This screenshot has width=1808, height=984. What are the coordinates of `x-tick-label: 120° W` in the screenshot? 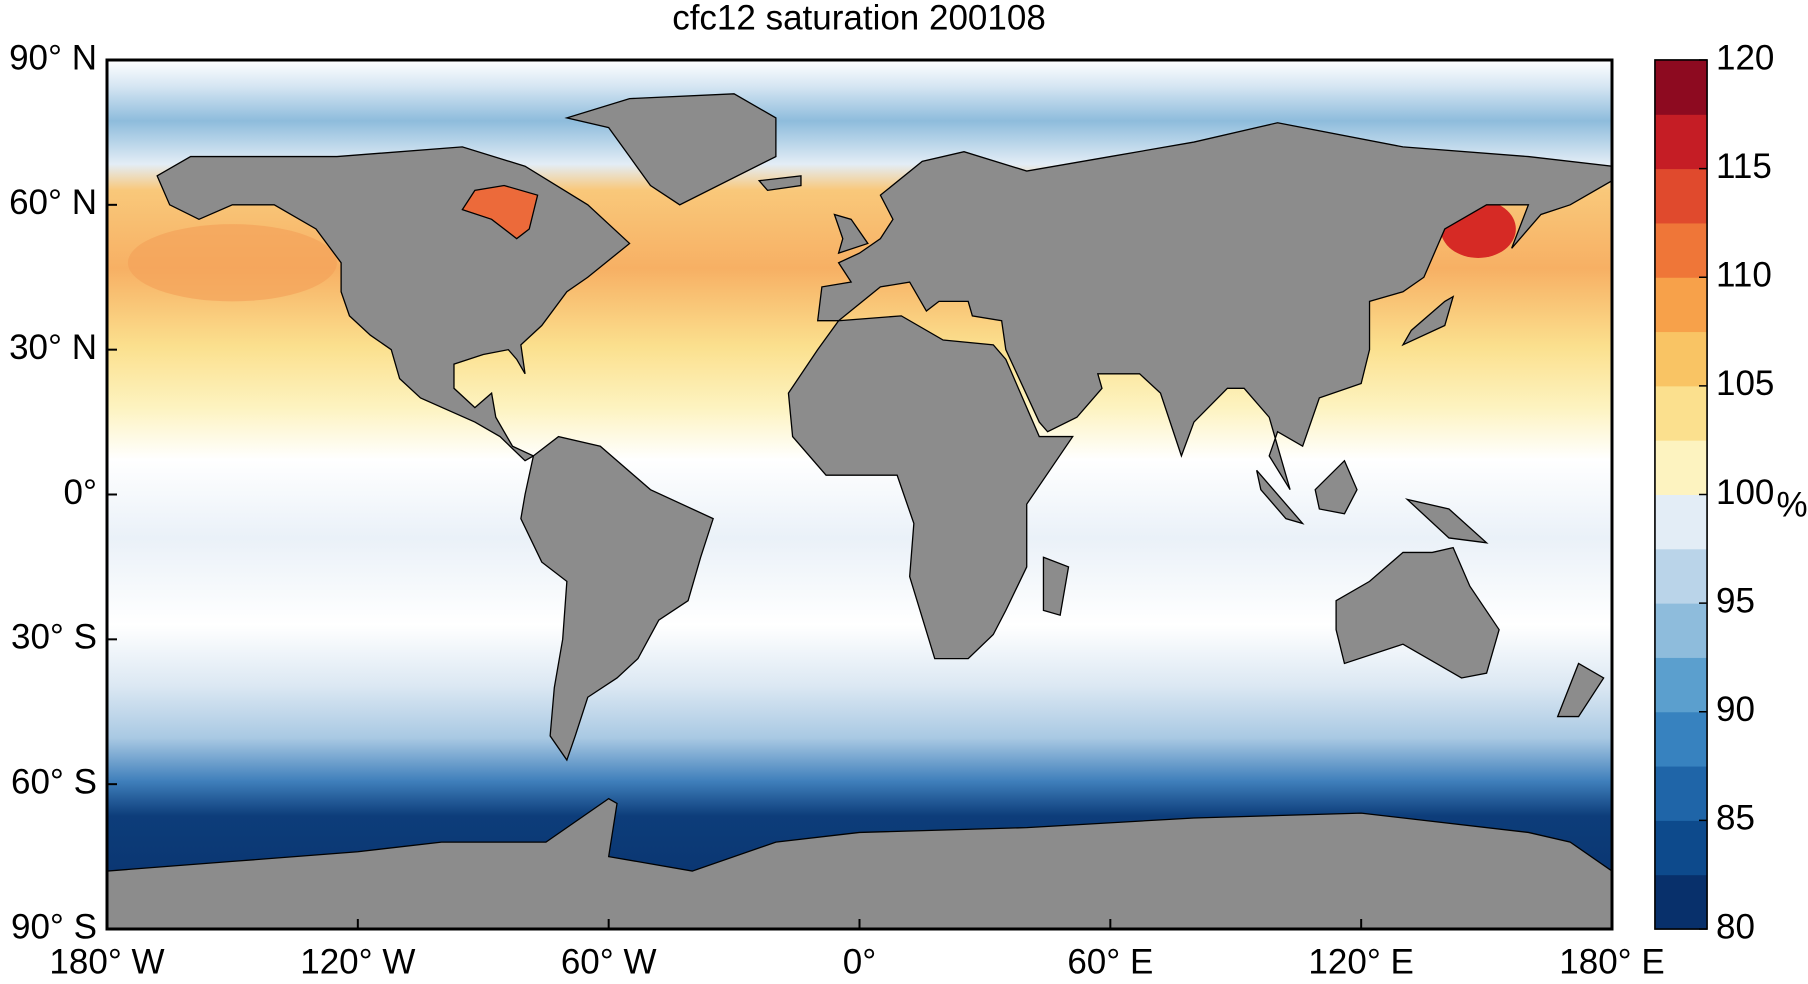 It's located at (357, 961).